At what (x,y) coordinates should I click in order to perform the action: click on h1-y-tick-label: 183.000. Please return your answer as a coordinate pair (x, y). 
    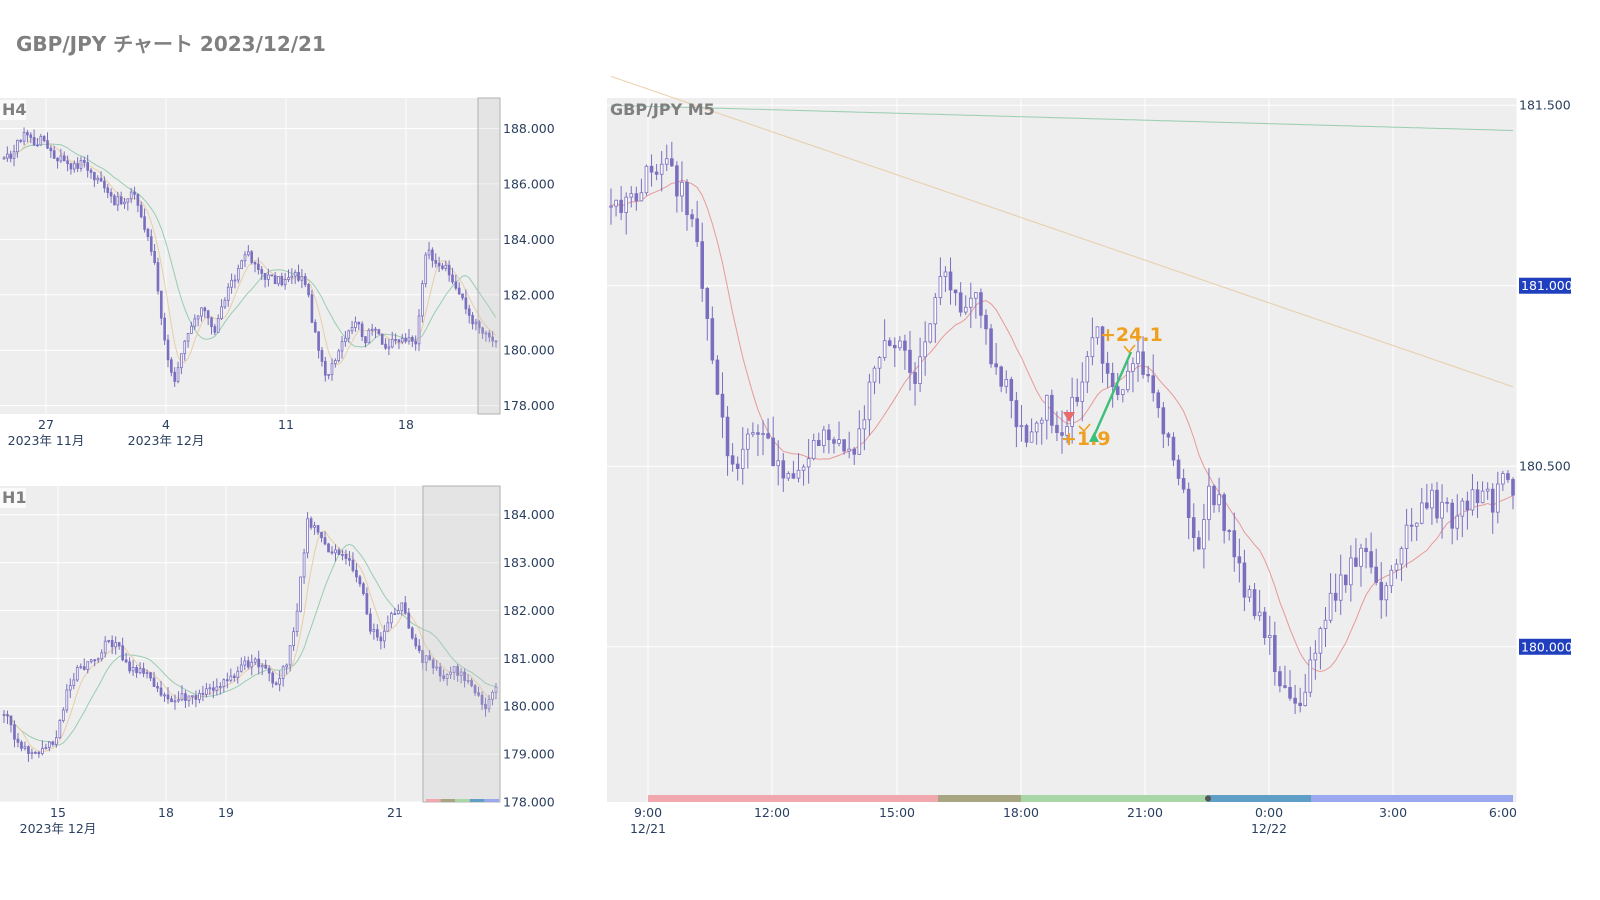
    Looking at the image, I should click on (529, 562).